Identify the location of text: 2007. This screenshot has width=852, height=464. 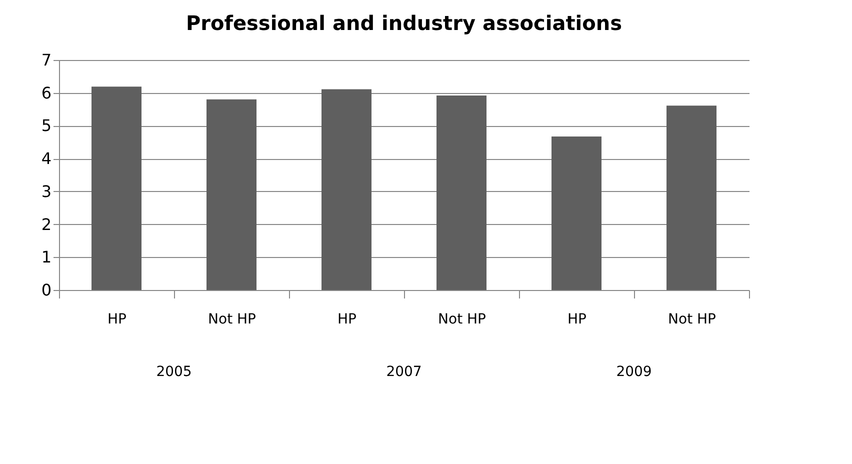
(404, 372).